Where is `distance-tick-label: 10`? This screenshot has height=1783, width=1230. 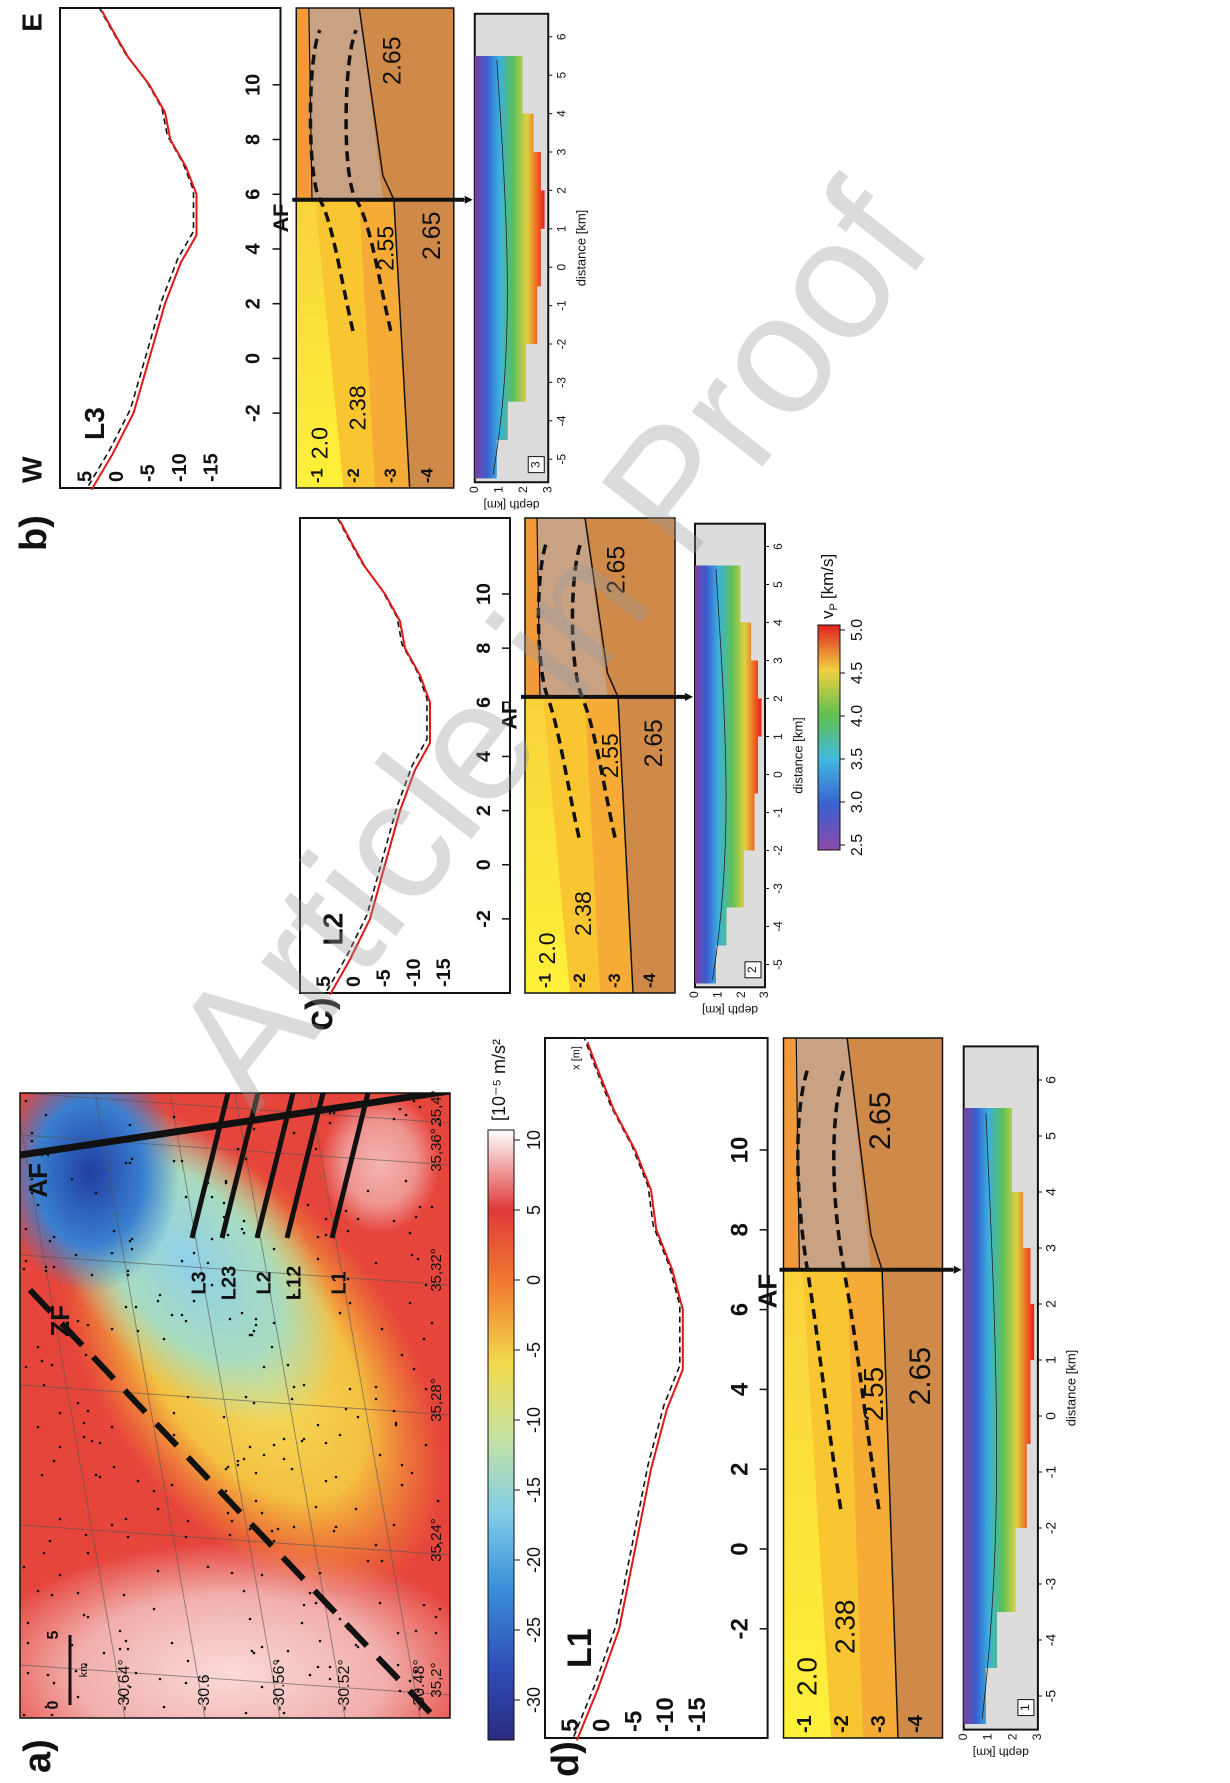 distance-tick-label: 10 is located at coordinates (254, 85).